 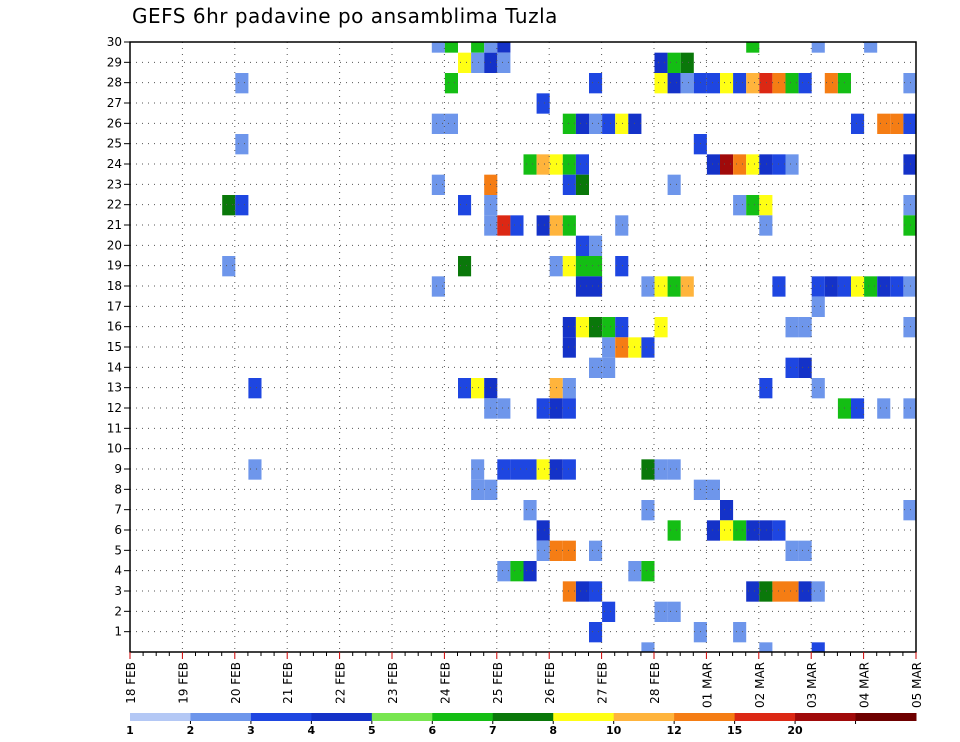 I want to click on x-tick-label: 22 FEB, so click(x=341, y=683).